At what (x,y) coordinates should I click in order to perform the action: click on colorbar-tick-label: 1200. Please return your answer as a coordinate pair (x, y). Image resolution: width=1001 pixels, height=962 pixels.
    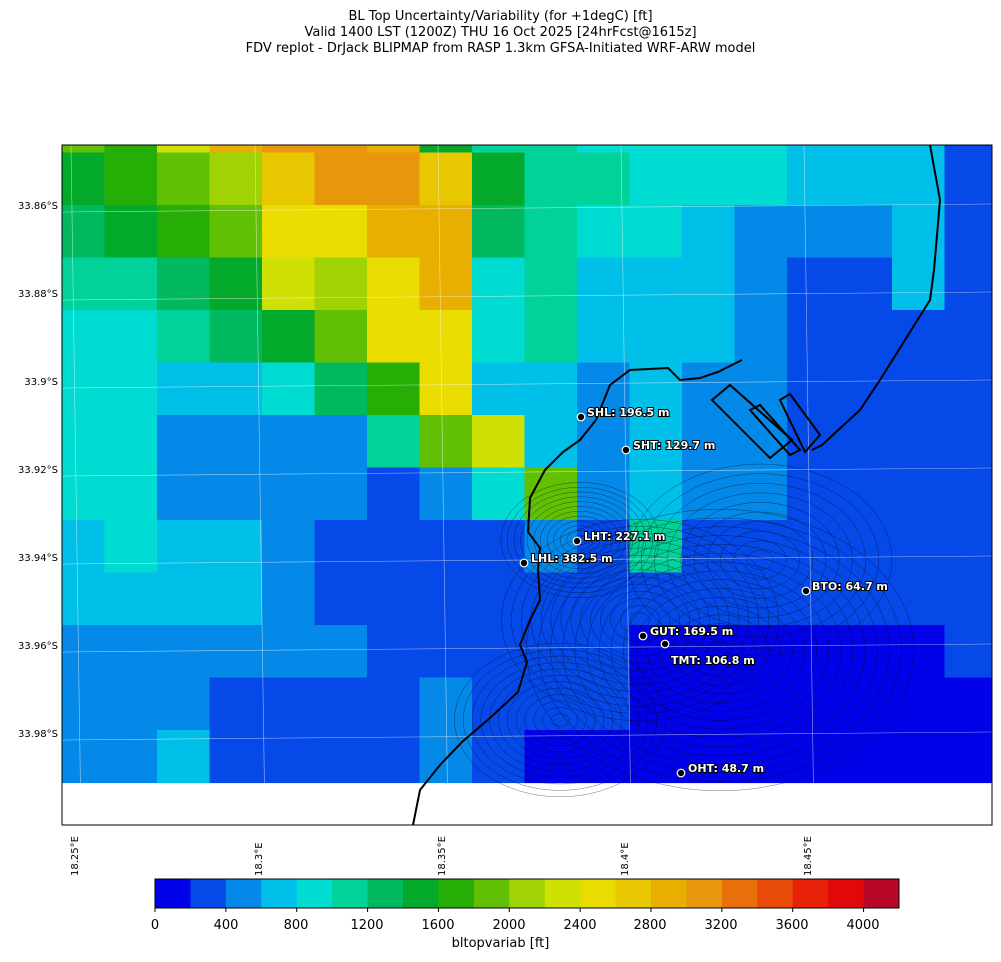
    Looking at the image, I should click on (367, 925).